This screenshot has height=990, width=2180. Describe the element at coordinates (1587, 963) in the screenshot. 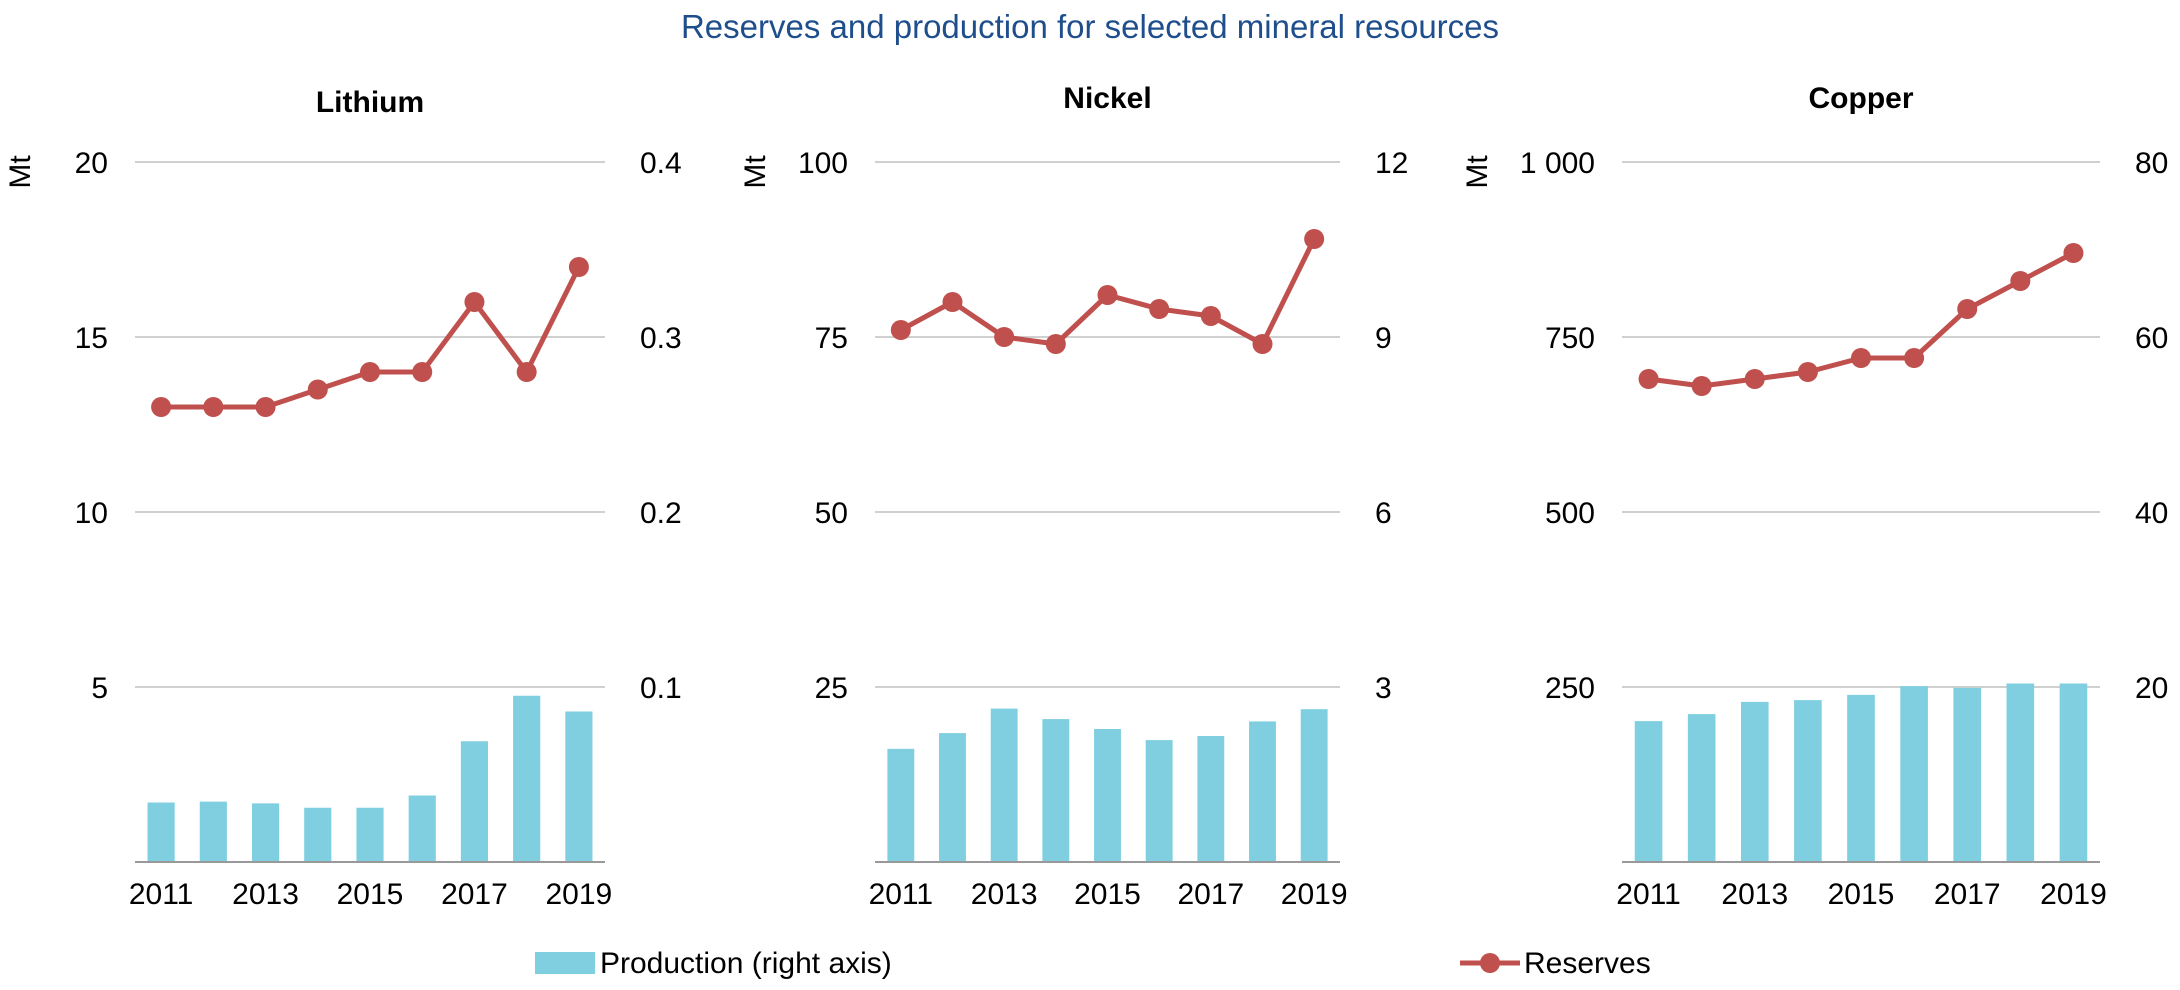

I see `legend-reserves-label: Reserves` at that location.